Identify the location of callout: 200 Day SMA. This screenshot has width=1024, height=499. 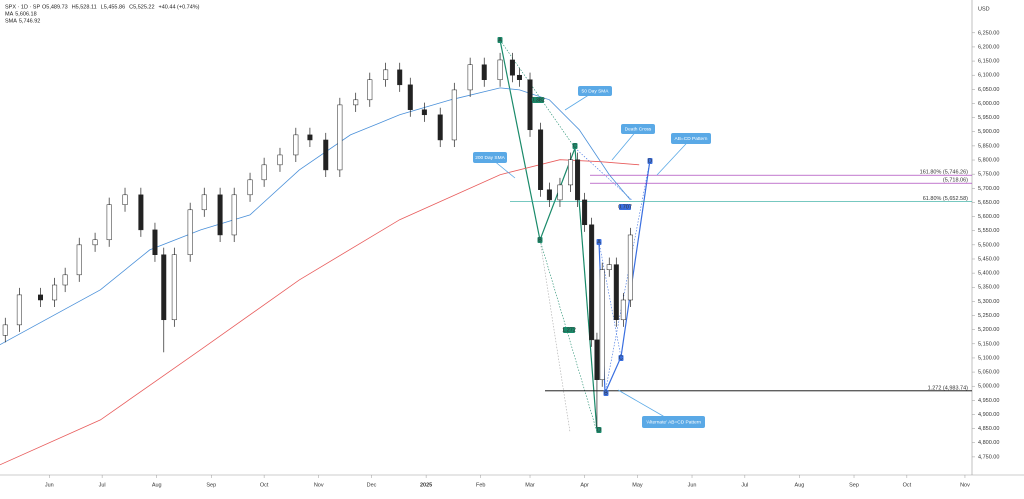
(494, 165).